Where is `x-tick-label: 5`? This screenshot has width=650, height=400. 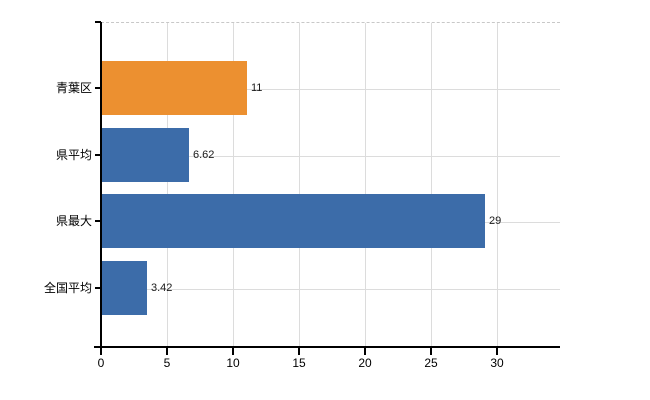 x-tick-label: 5 is located at coordinates (167, 363).